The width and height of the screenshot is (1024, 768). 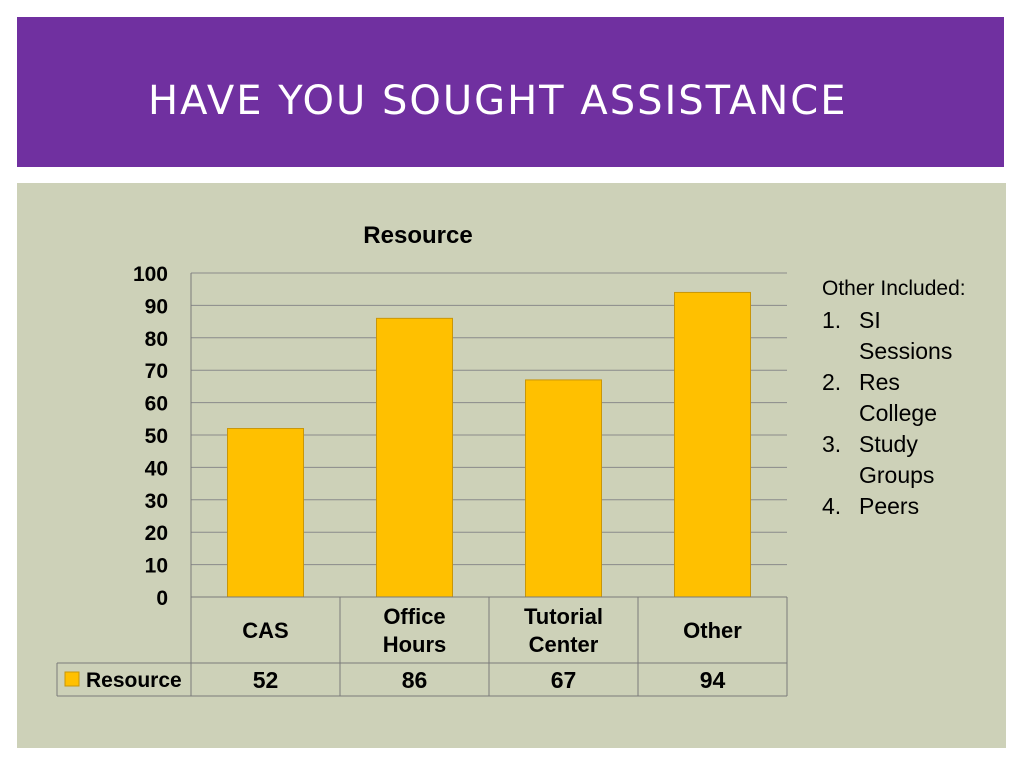 What do you see at coordinates (150, 274) in the screenshot?
I see `y-tick-label: 100` at bounding box center [150, 274].